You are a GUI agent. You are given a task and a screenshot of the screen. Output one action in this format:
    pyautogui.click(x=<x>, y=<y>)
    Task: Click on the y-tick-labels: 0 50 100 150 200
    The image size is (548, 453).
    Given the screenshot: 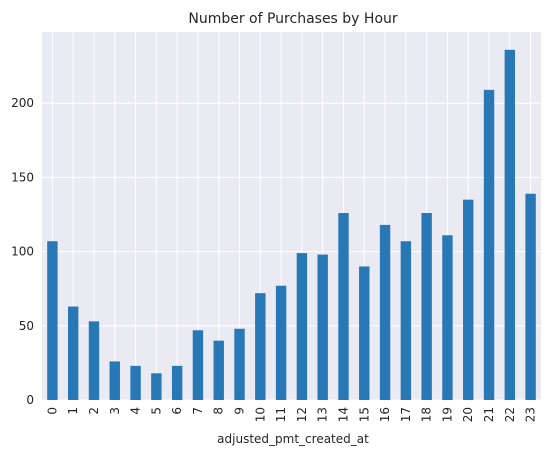 What is the action you would take?
    pyautogui.click(x=22, y=251)
    